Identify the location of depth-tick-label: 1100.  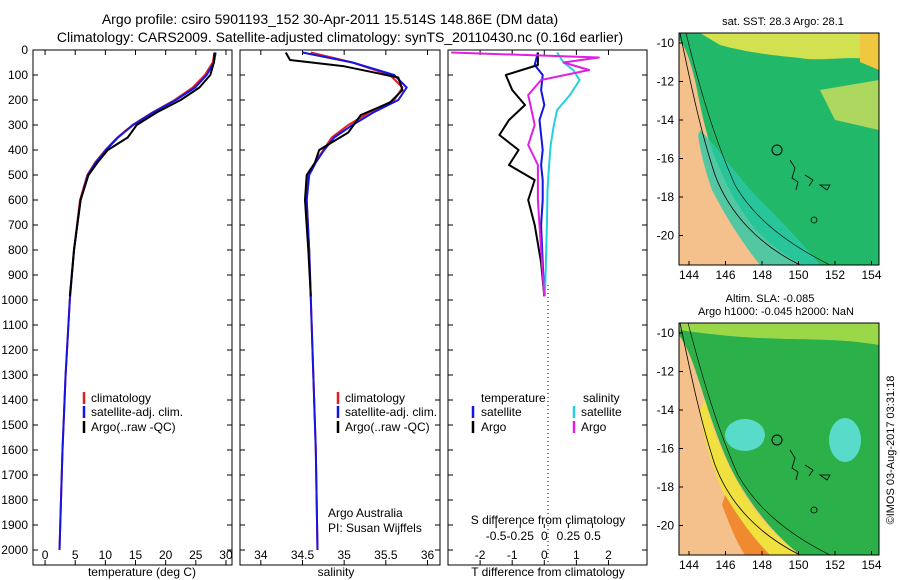
(15, 325).